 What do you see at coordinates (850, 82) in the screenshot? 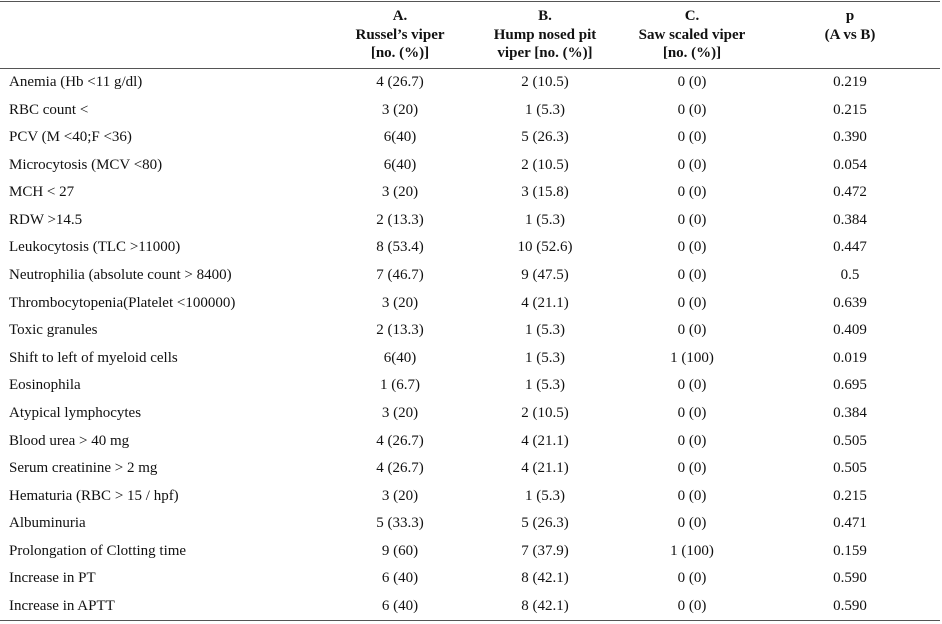
I see `cell: 0.219` at bounding box center [850, 82].